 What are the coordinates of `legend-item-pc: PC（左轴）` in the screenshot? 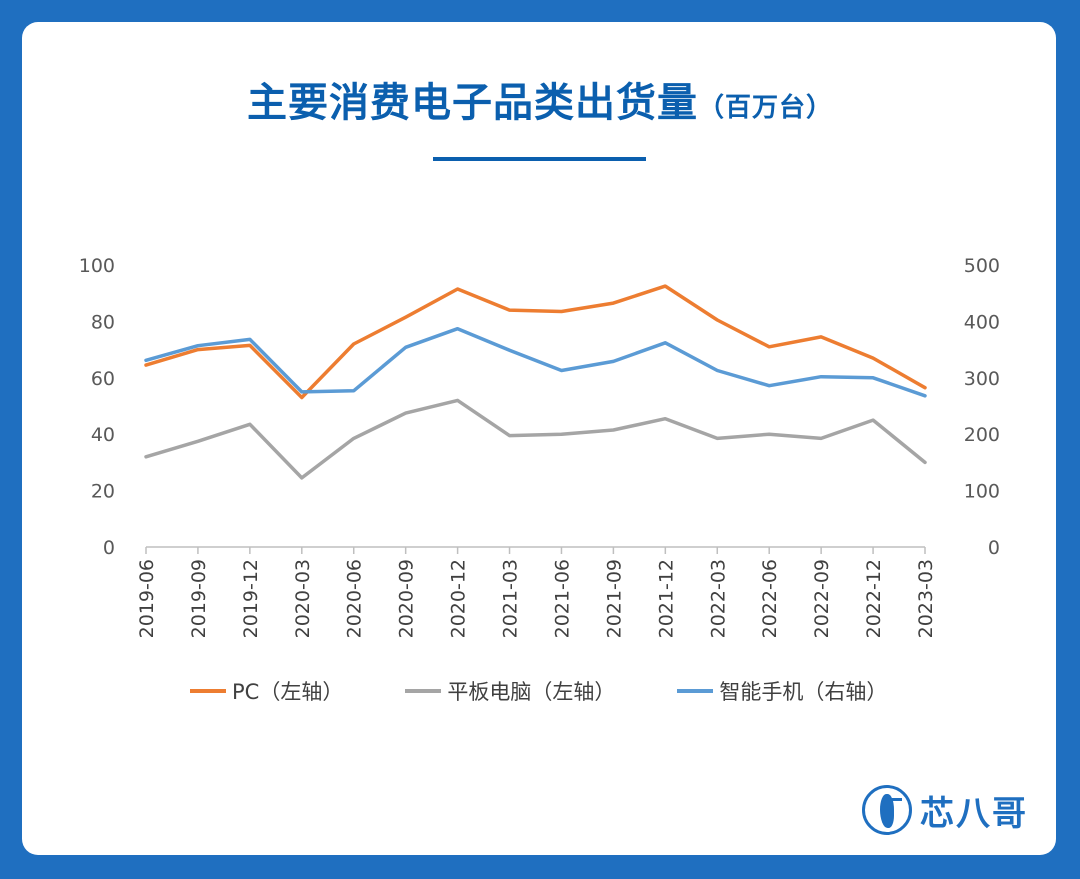 It's located at (266, 691).